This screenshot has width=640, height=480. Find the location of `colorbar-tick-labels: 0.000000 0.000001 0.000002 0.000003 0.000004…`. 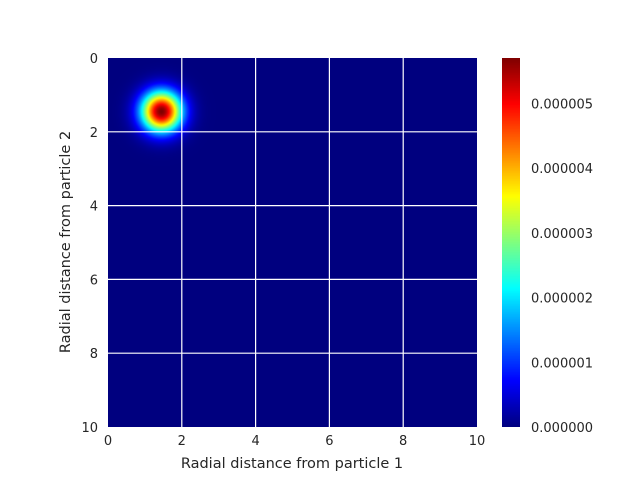

colorbar-tick-labels: 0.000000 0.000001 0.000002 0.000003 0.000004… is located at coordinates (562, 266).